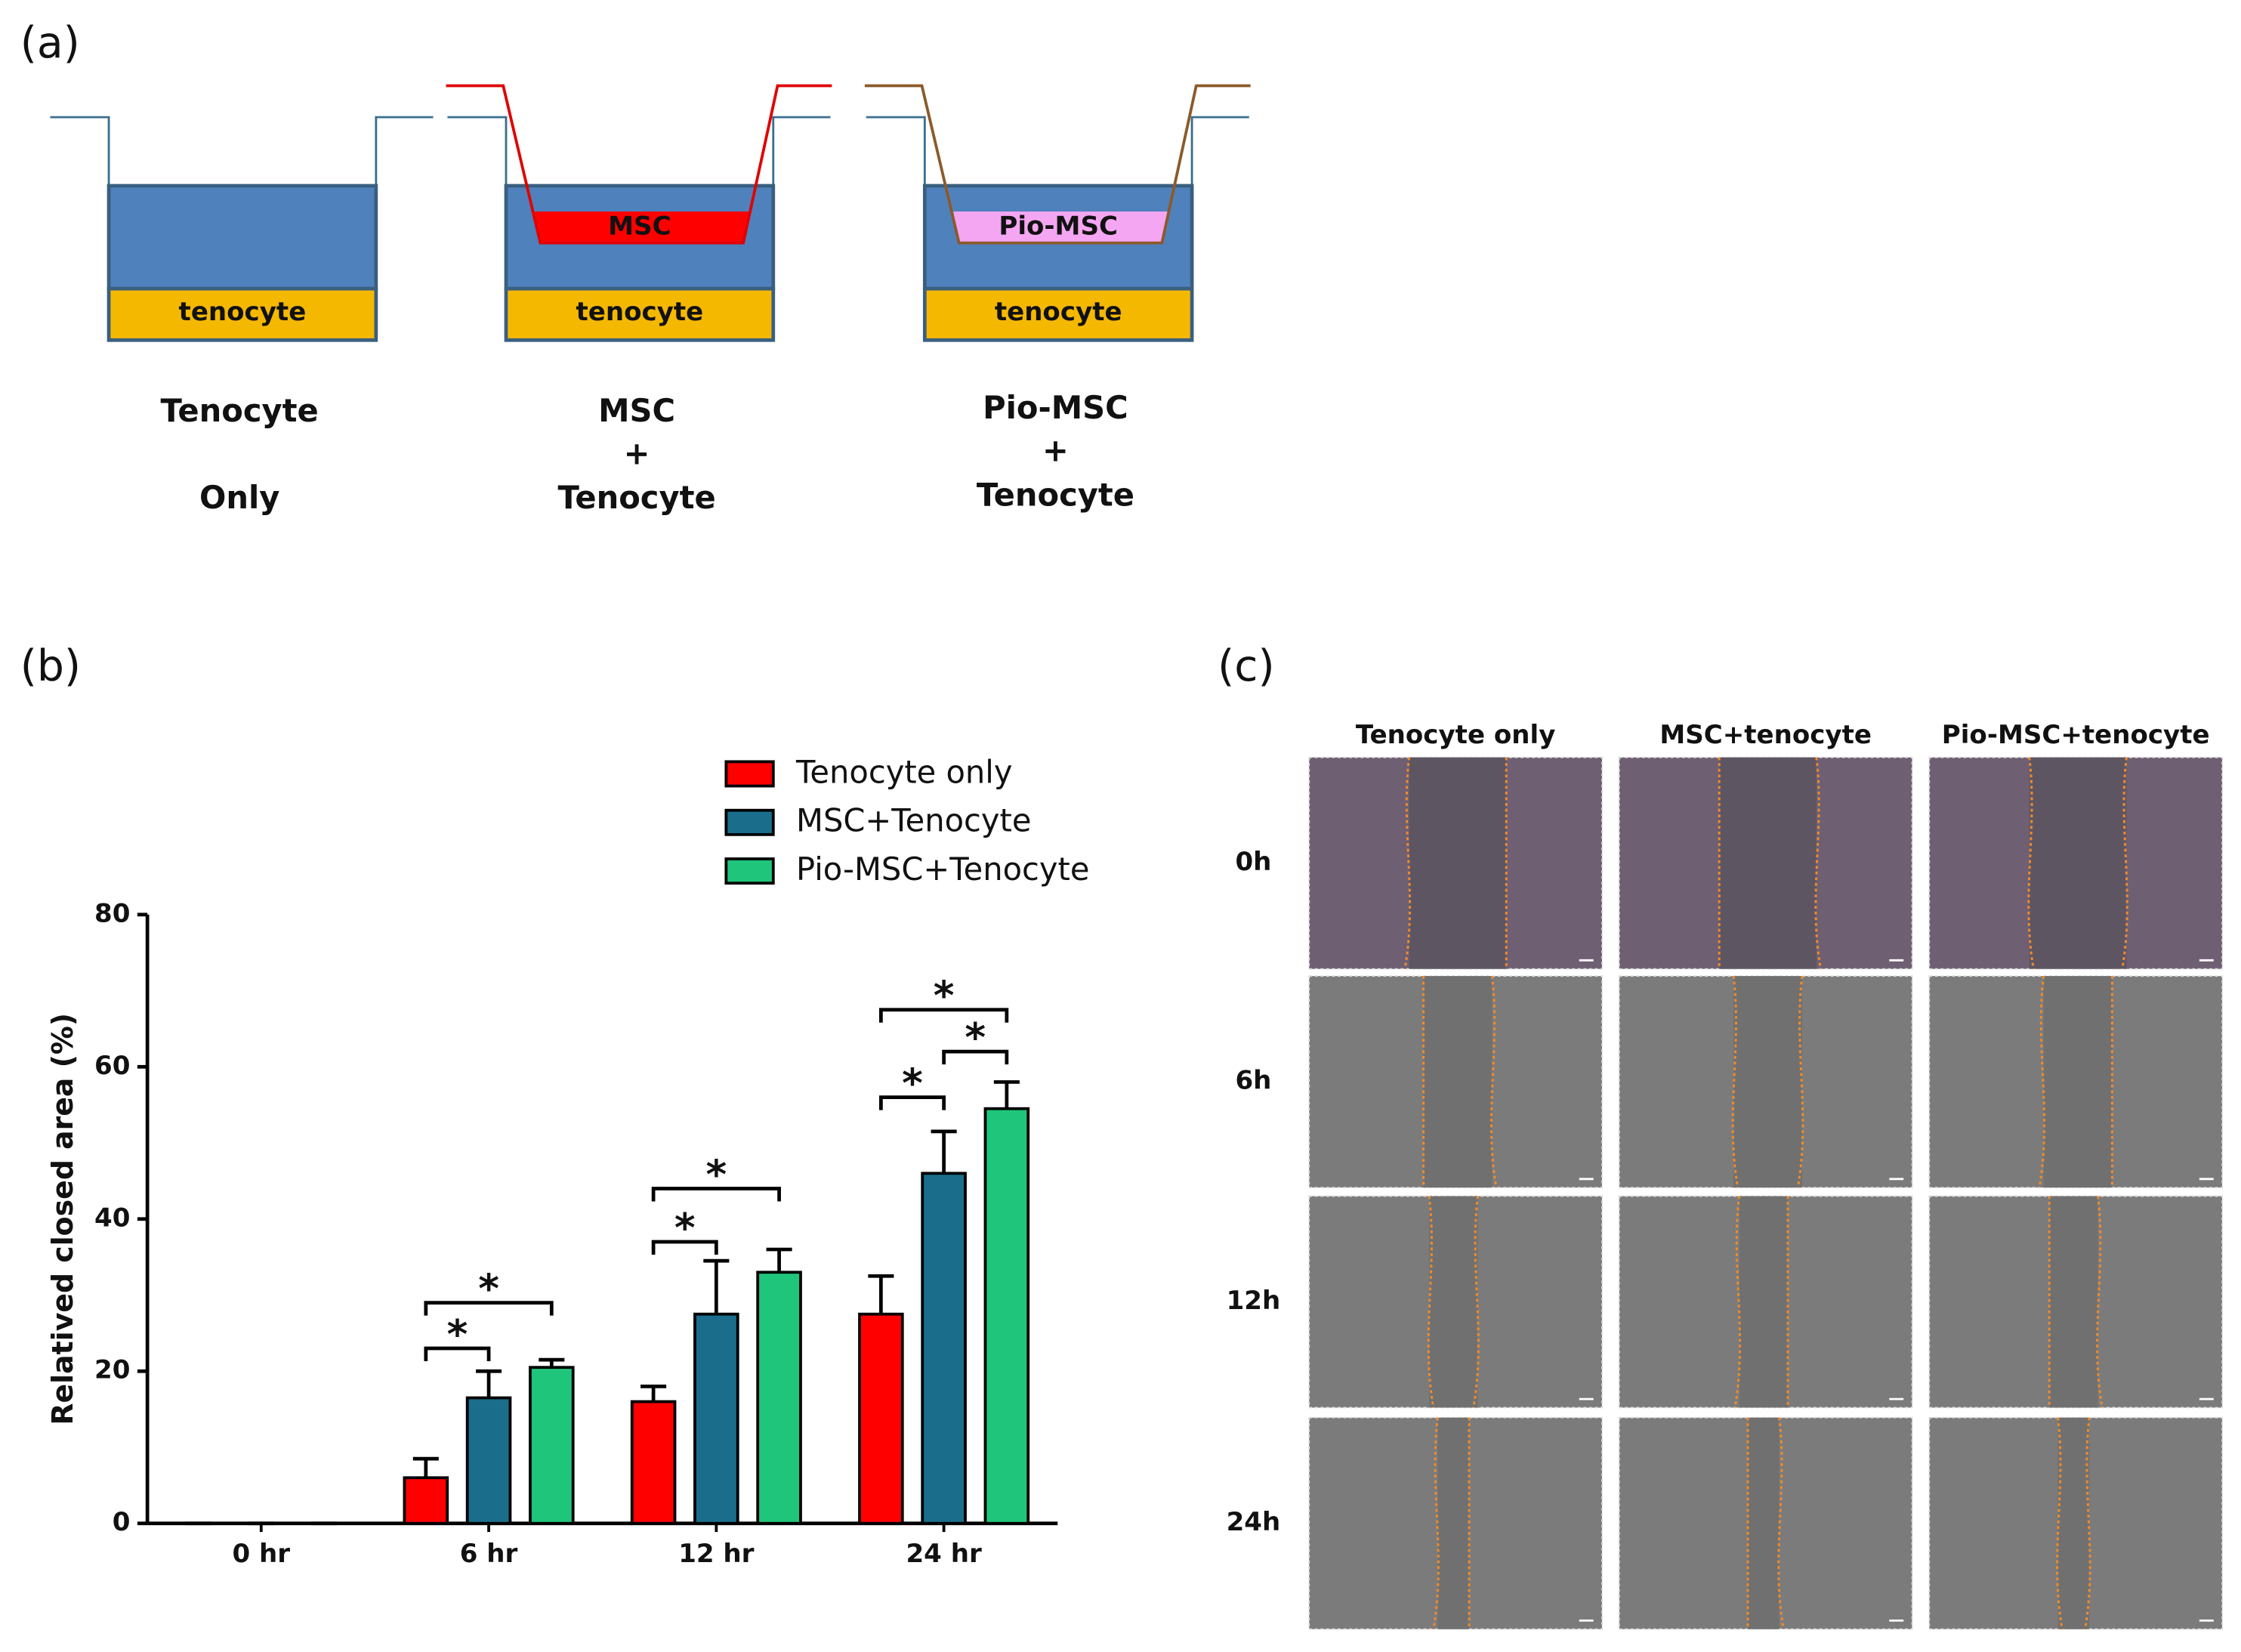 This screenshot has height=1652, width=2241. I want to click on y-tick-label: 20, so click(112, 1370).